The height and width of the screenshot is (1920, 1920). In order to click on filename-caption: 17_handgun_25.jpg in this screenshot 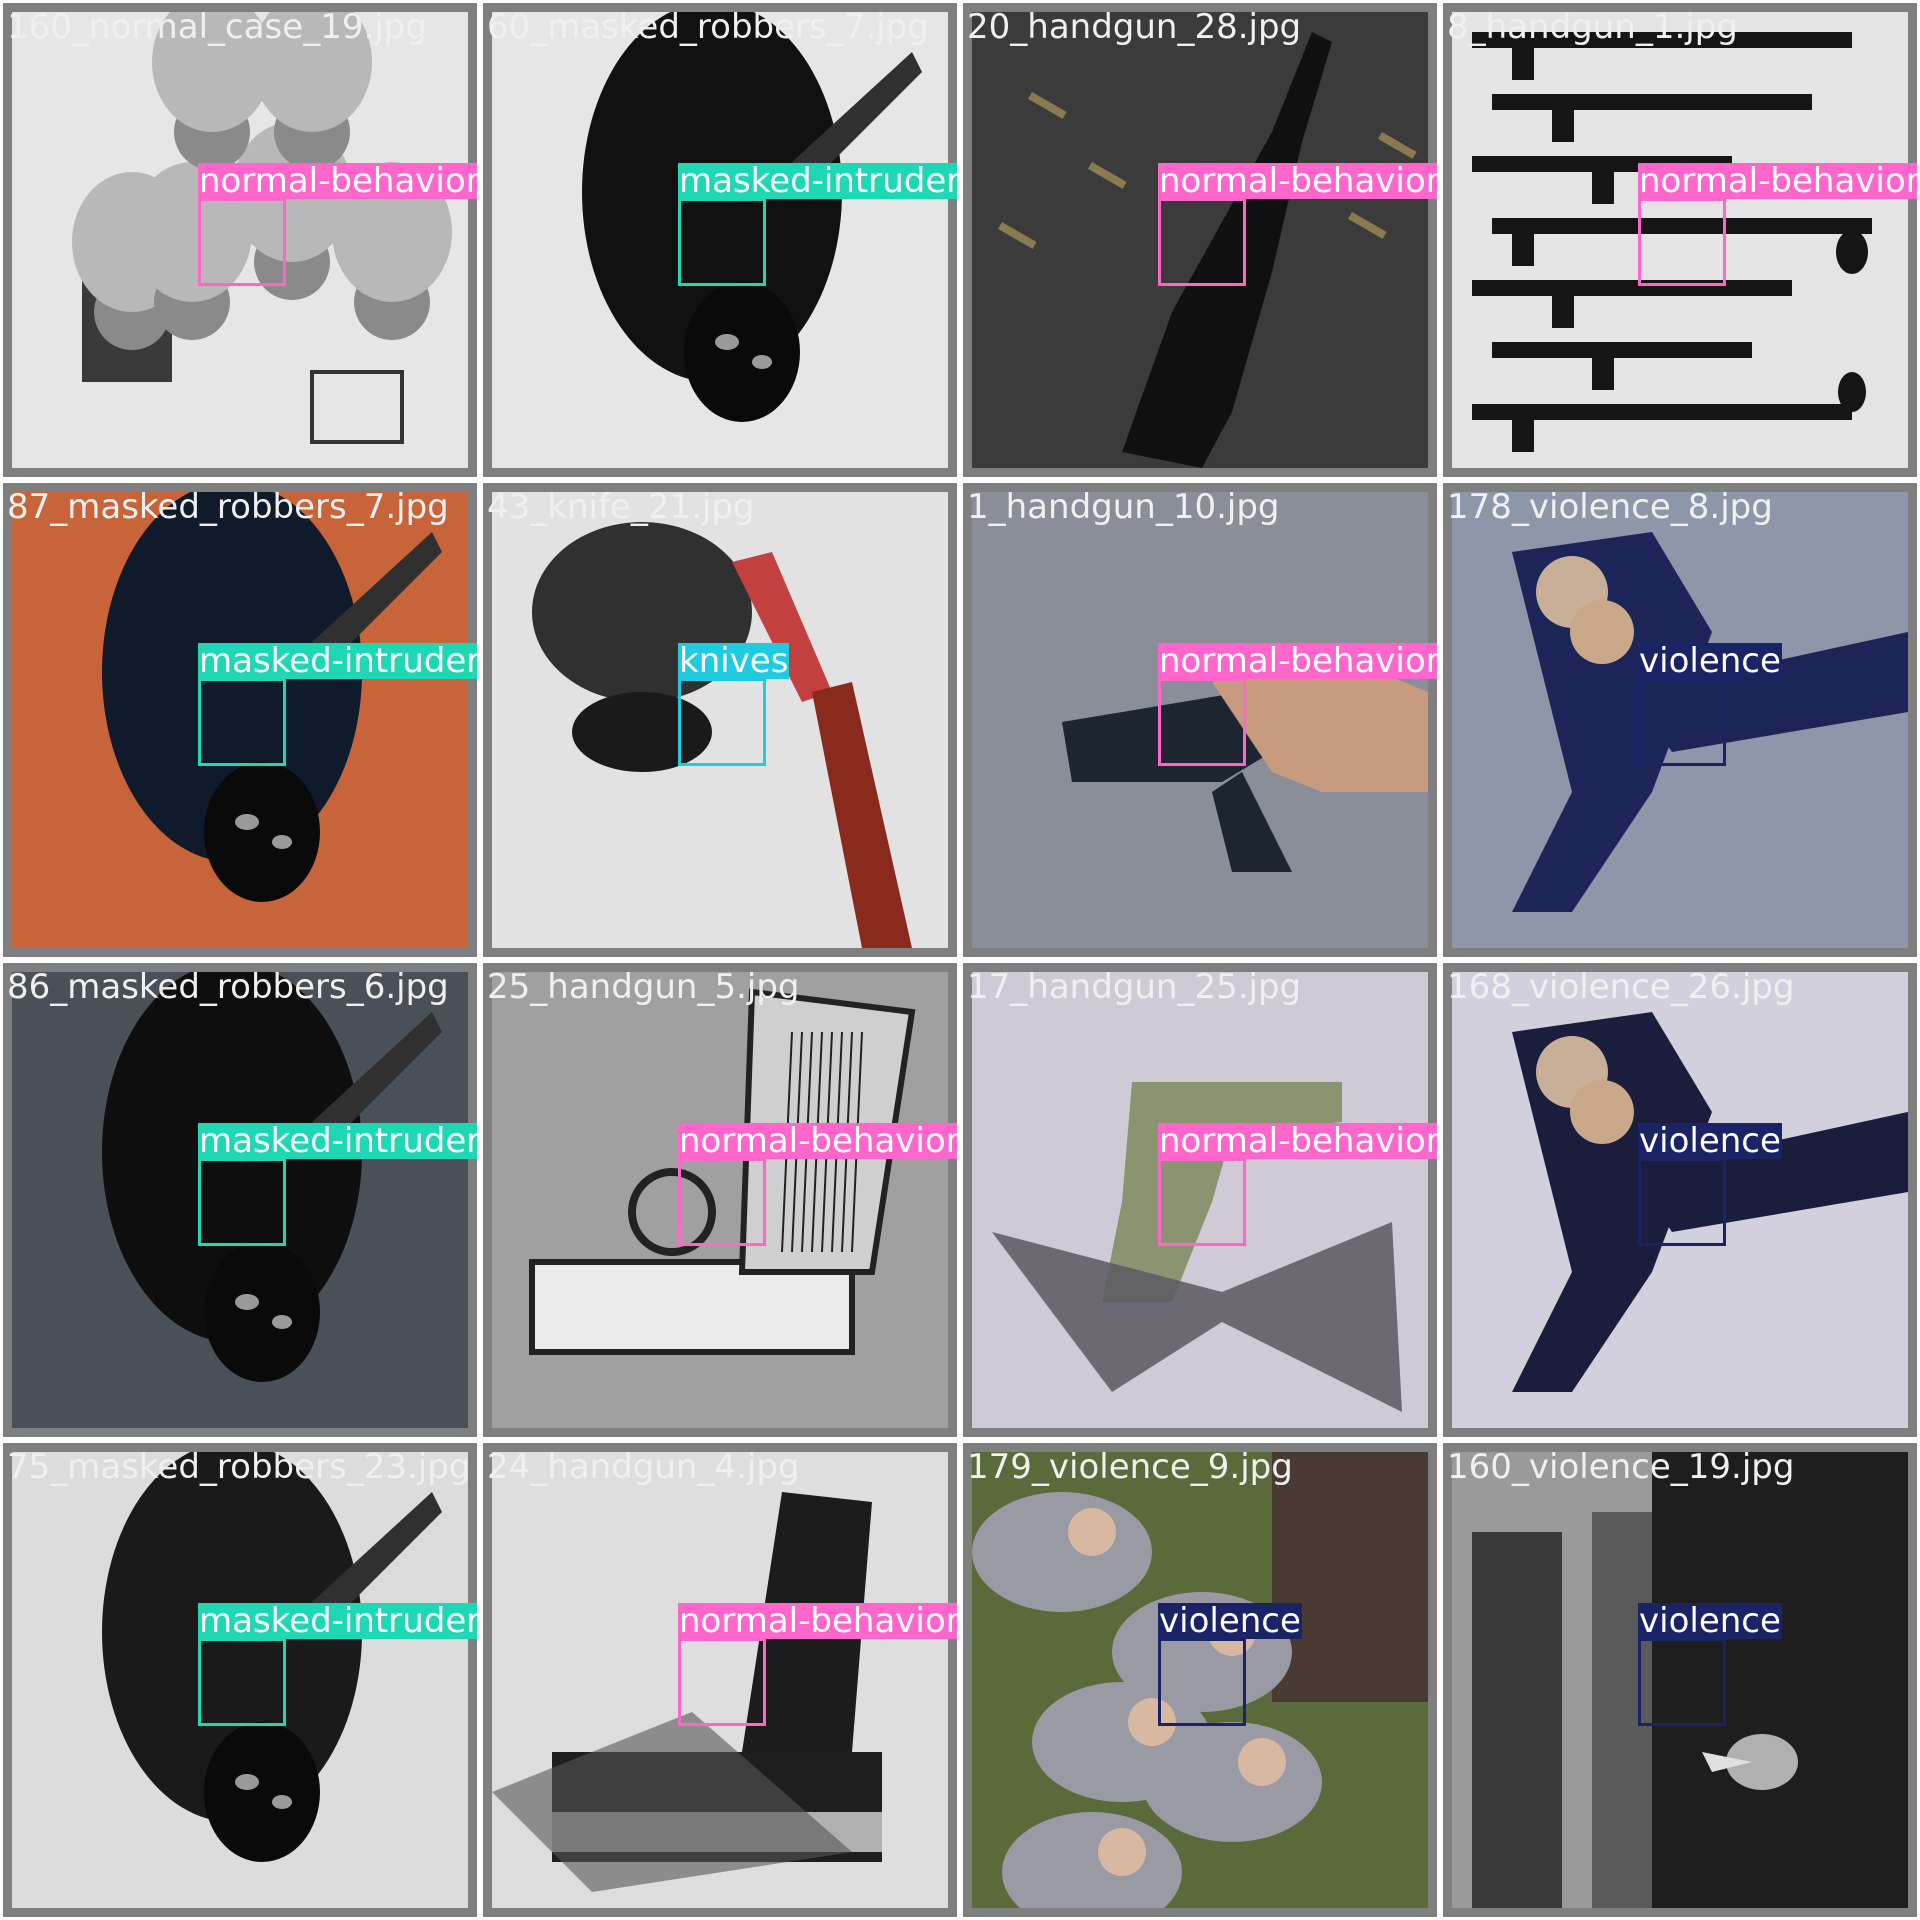, I will do `click(1134, 987)`.